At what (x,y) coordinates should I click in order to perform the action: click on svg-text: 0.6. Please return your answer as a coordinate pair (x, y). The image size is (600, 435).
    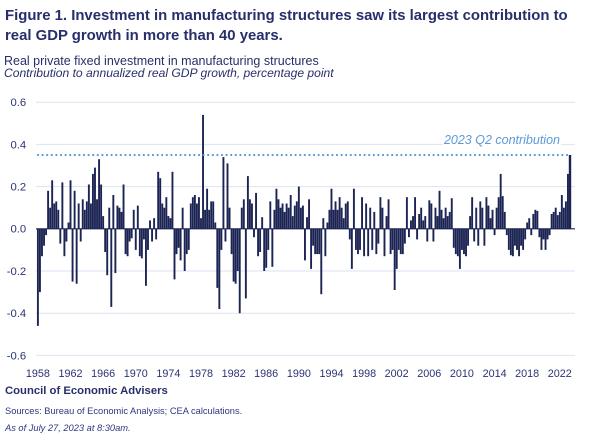
    Looking at the image, I should click on (18, 103).